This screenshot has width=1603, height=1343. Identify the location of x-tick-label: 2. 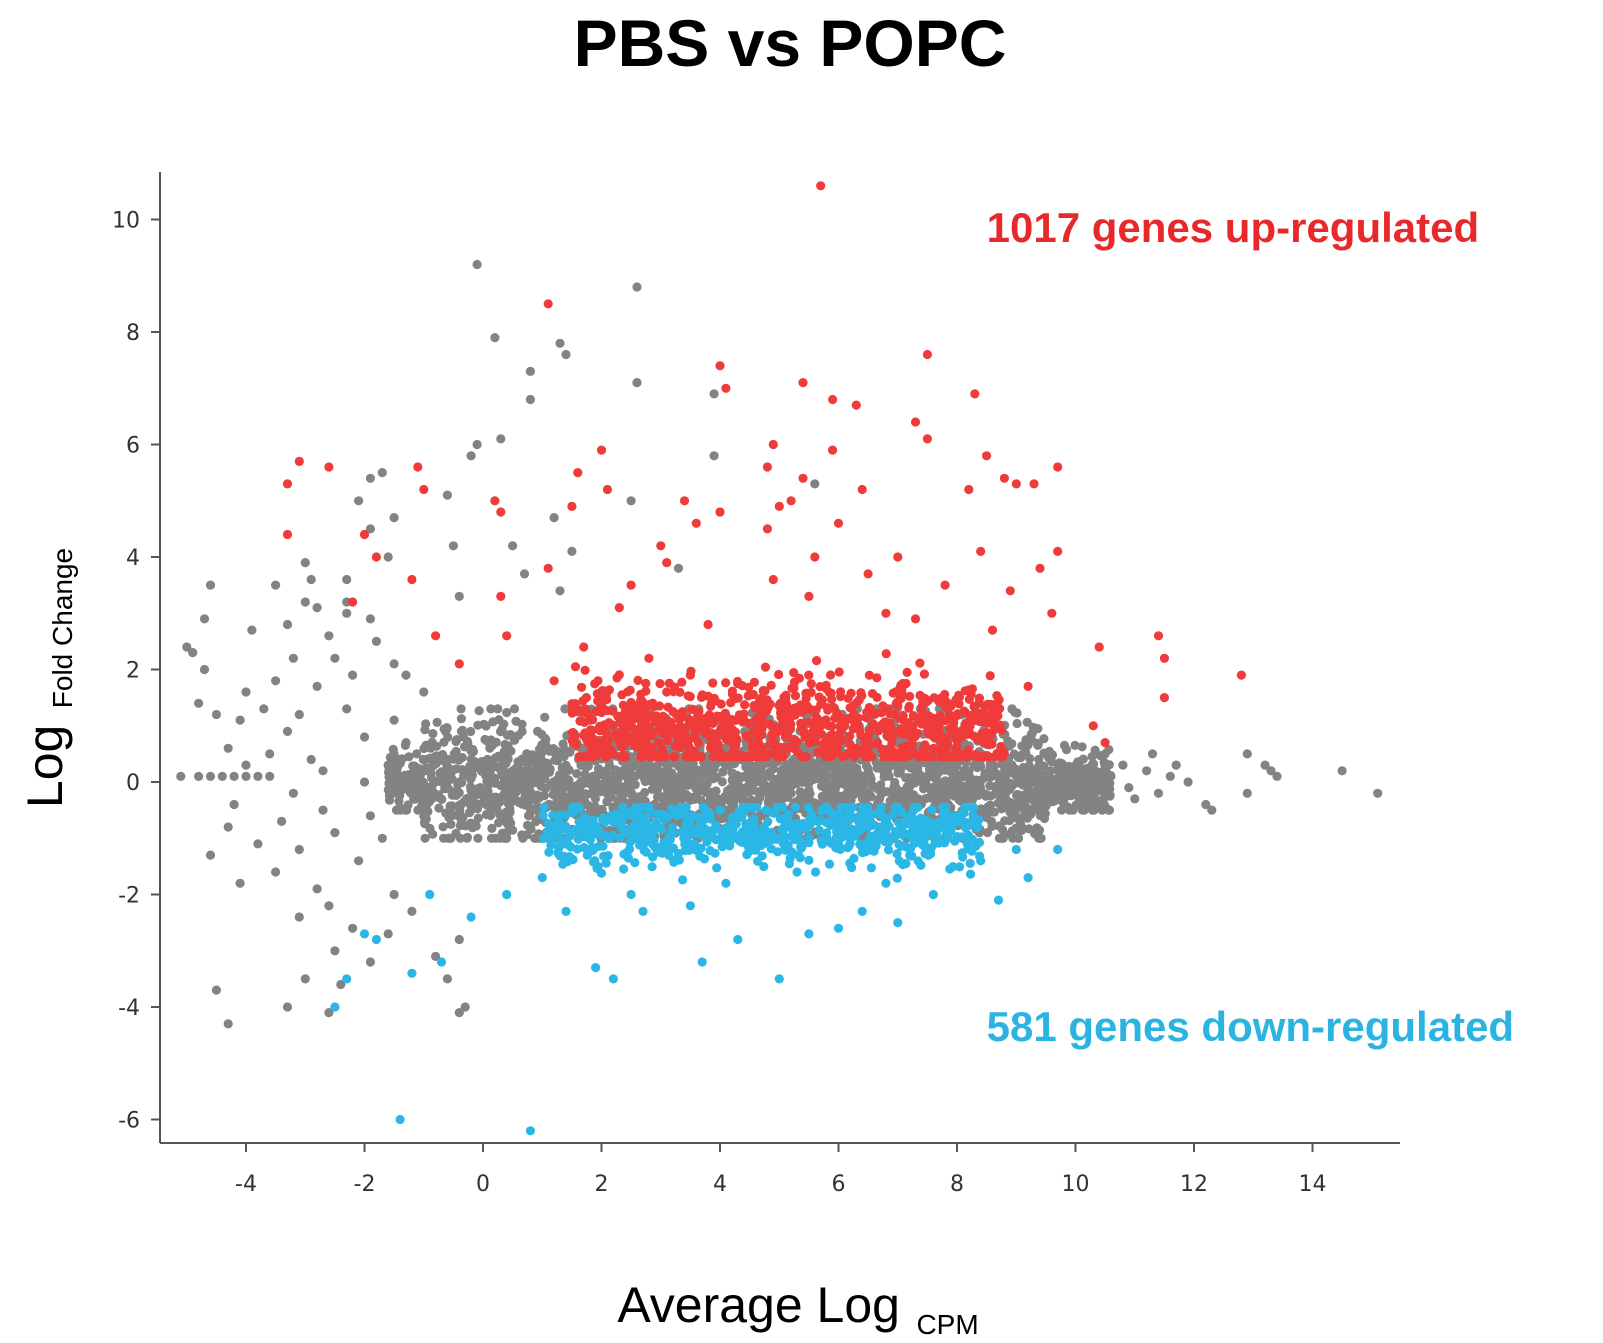
(602, 1184).